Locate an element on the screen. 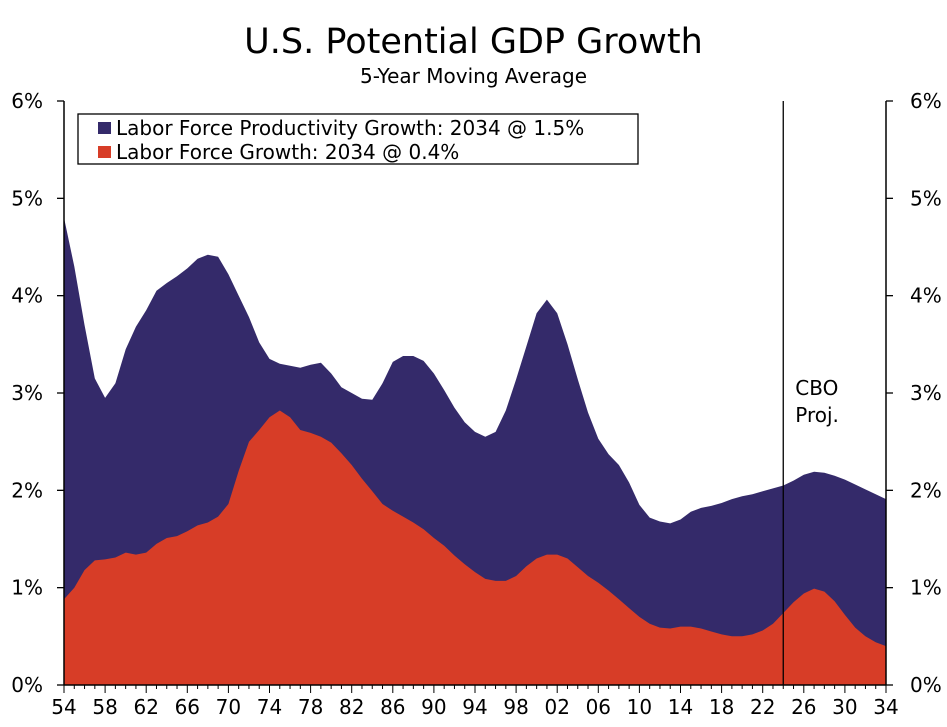 Image resolution: width=947 pixels, height=727 pixels. projection-divider: CBO Proj. is located at coordinates (810, 393).